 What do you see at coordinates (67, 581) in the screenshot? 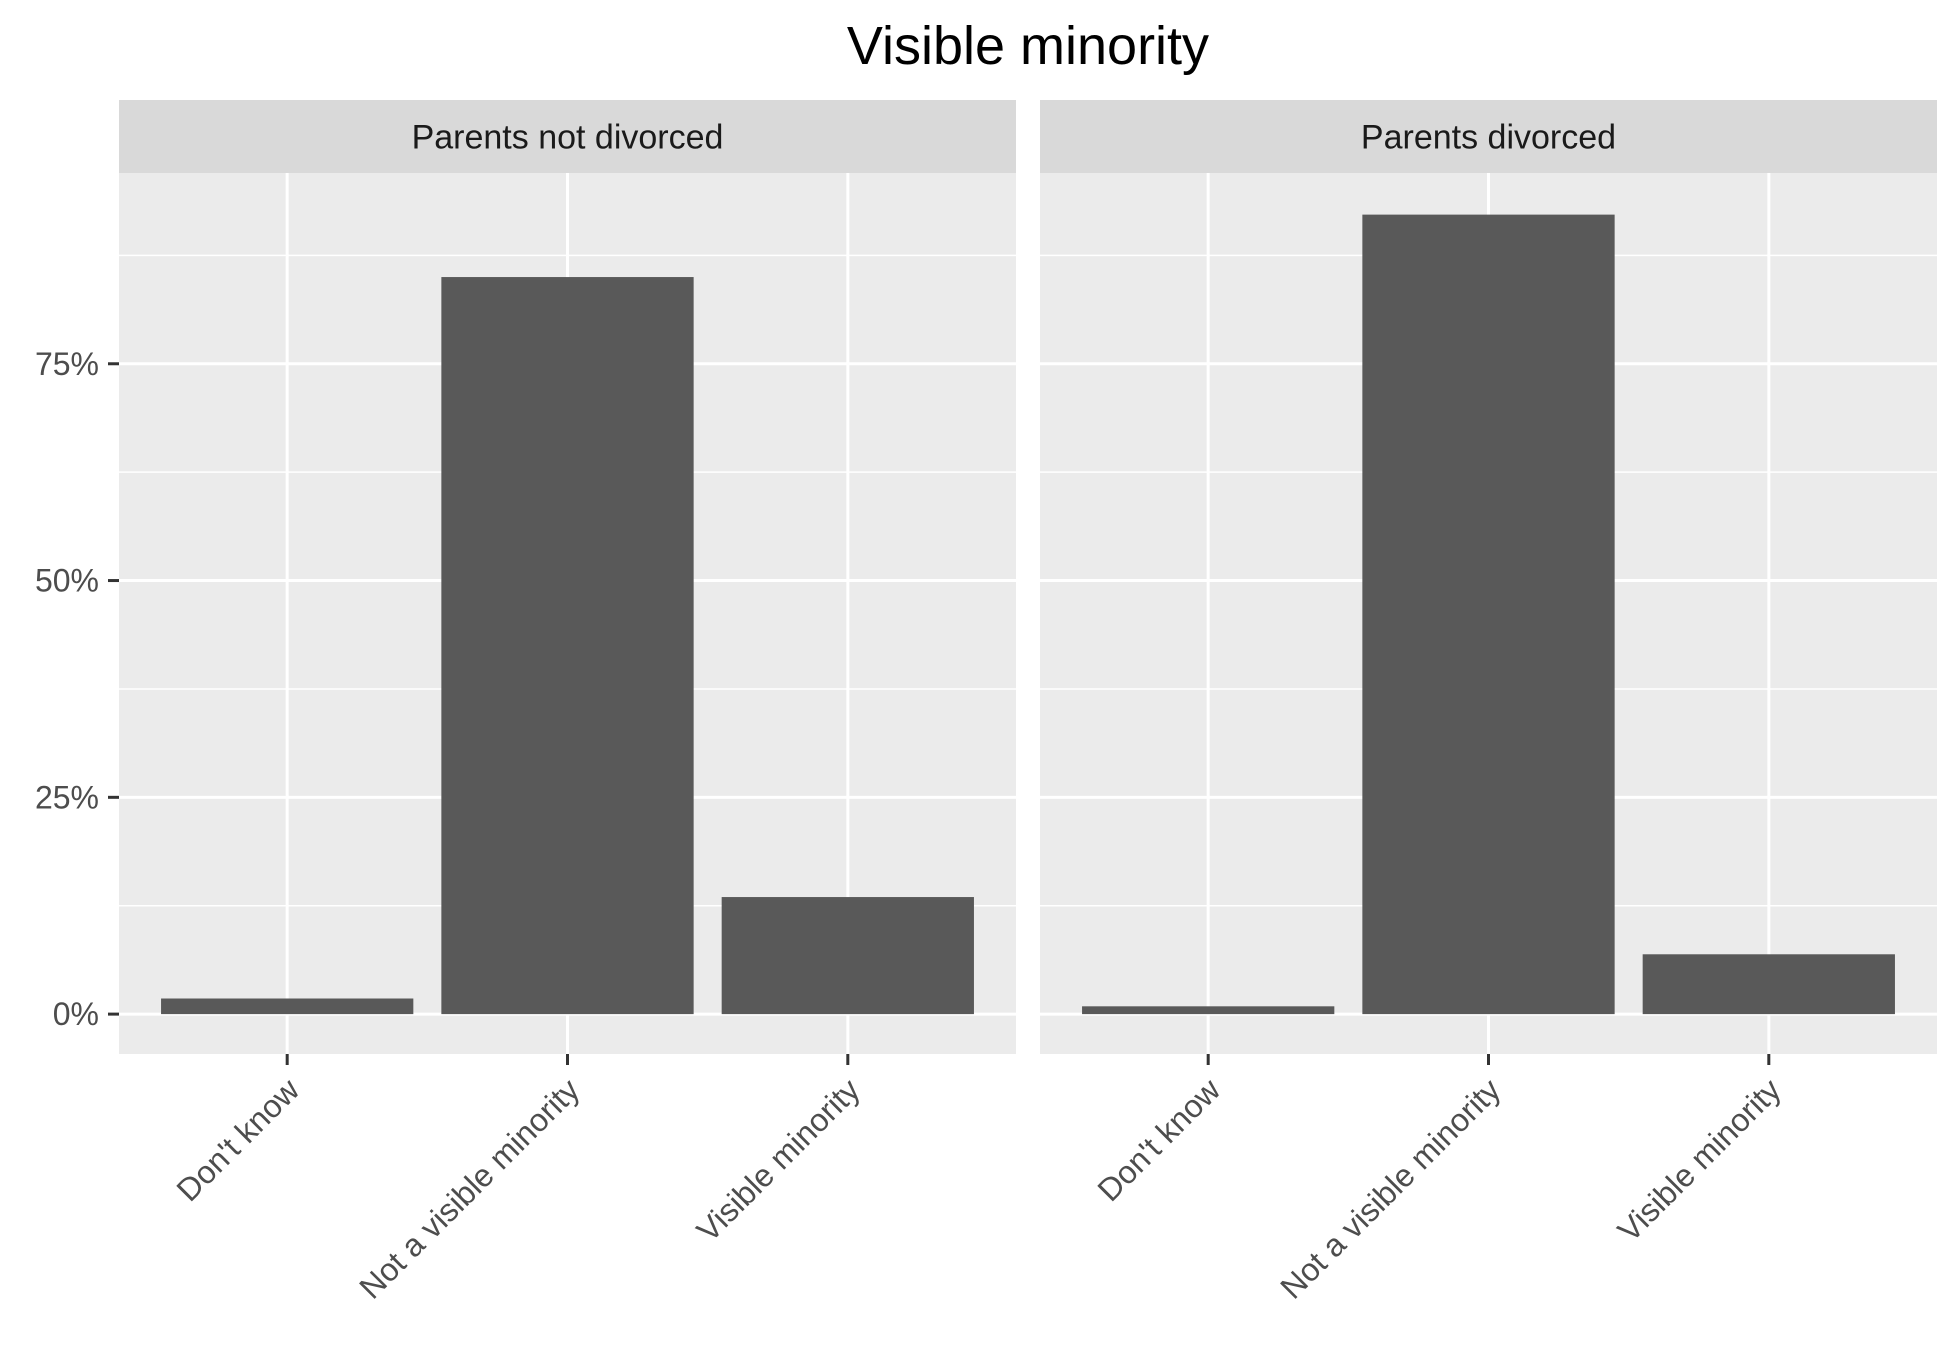
I see `y-tick-label: 50%` at bounding box center [67, 581].